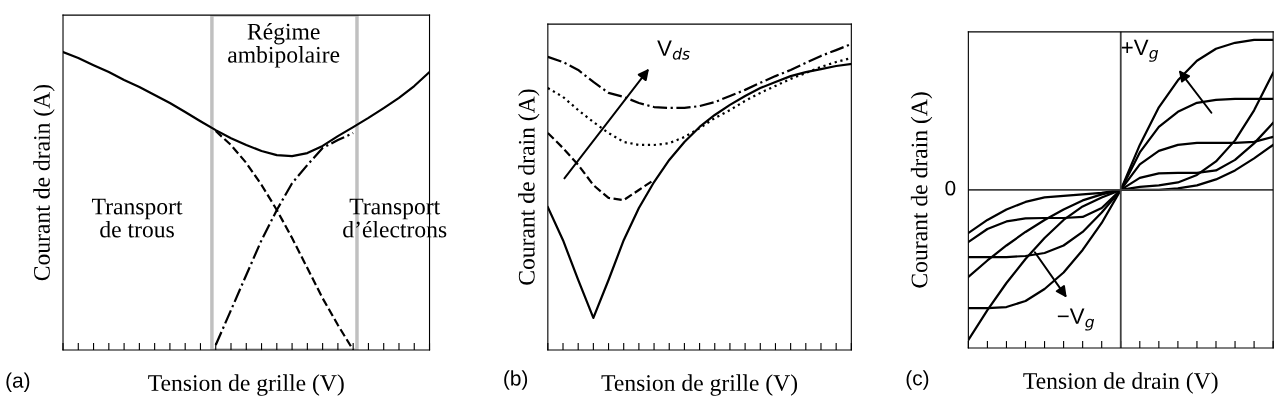 Image resolution: width=1286 pixels, height=408 pixels. Describe the element at coordinates (950, 188) in the screenshot. I see `text: 0` at that location.